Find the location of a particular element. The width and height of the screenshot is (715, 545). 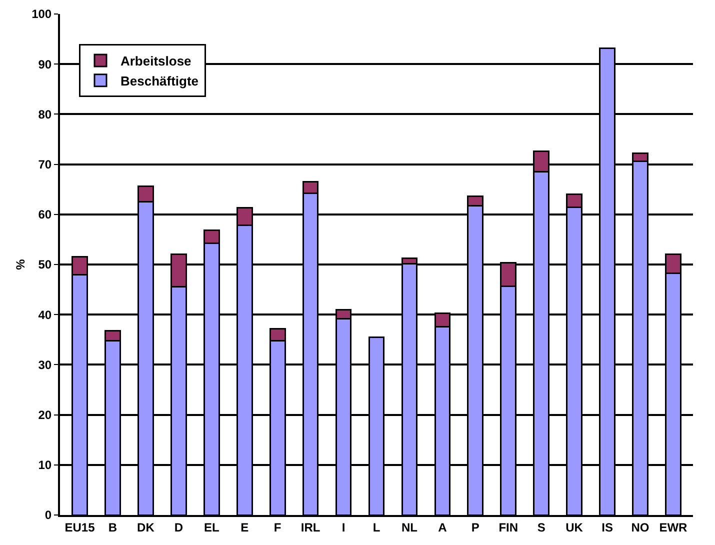

x-tick-label: UK is located at coordinates (575, 527).